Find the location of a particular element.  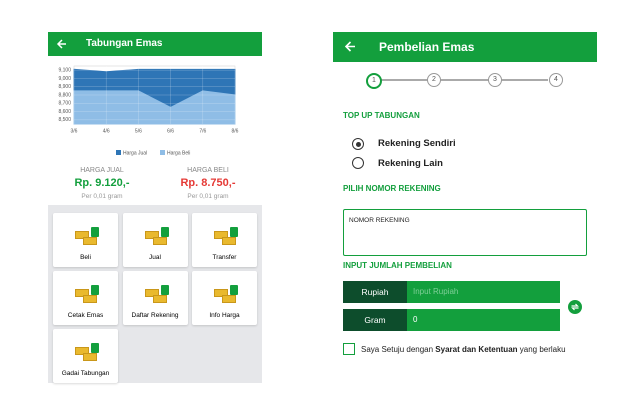

rupiah-input: Input Rupiah is located at coordinates (483, 292).